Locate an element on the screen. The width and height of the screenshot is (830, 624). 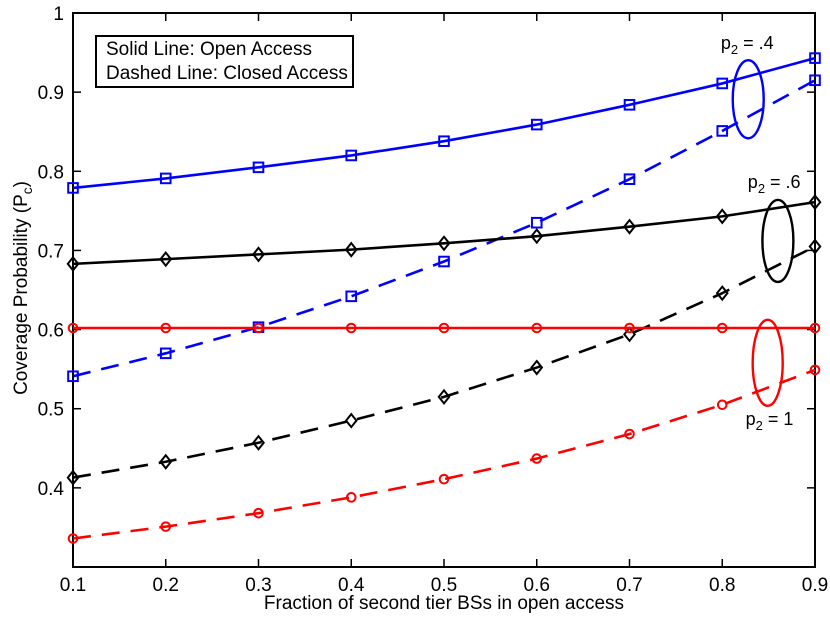
legend-line-solid: Solid Line: Open Access is located at coordinates (209, 49).